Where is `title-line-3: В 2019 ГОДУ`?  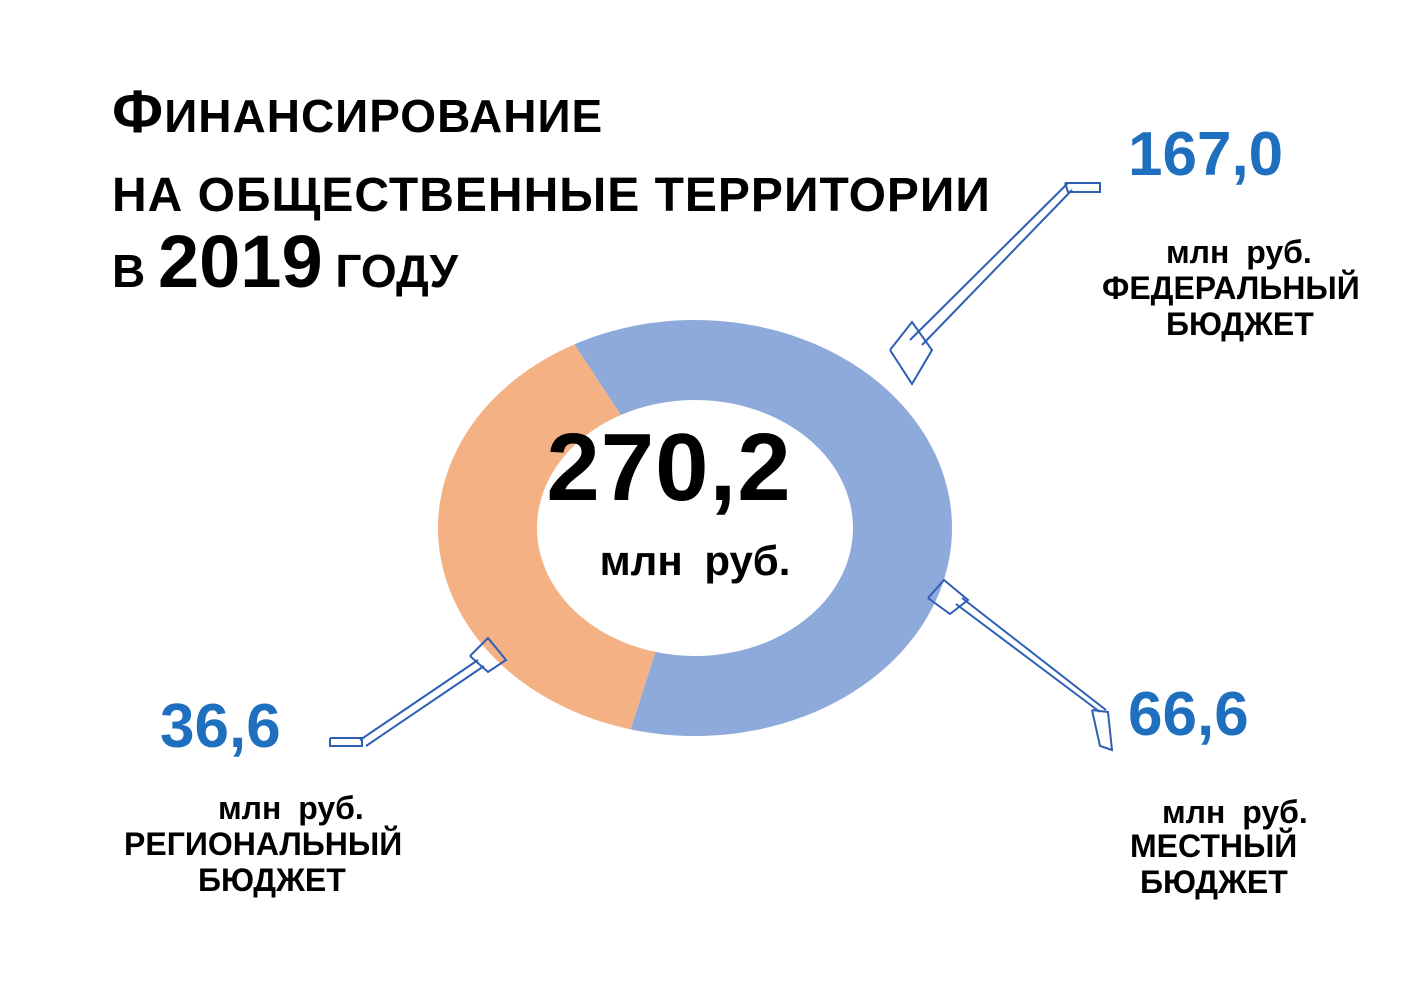
title-line-3: В 2019 ГОДУ is located at coordinates (285, 262).